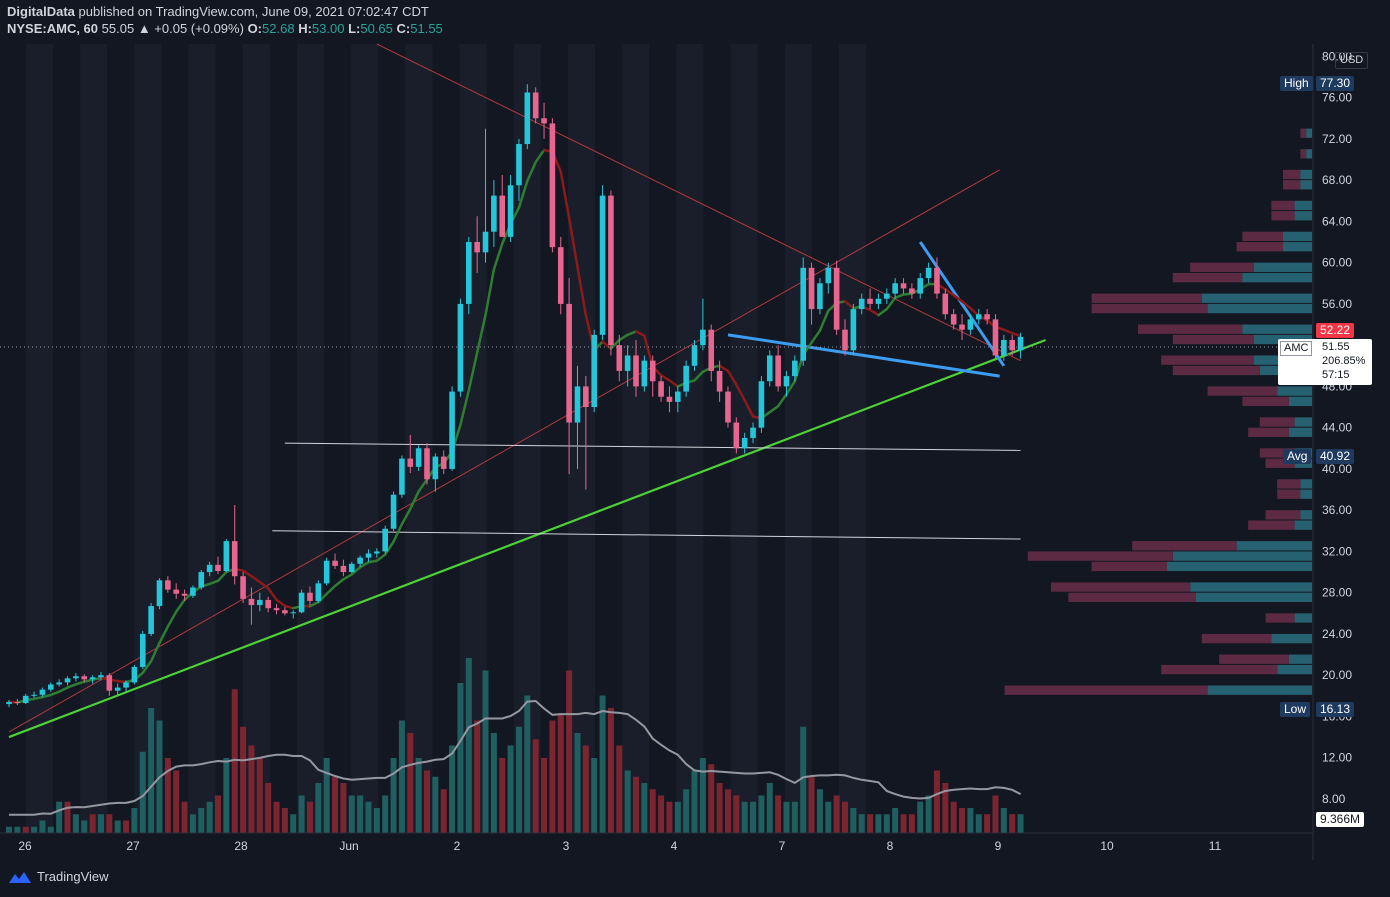 Image resolution: width=1390 pixels, height=897 pixels. I want to click on time-axis: 26 27 28 Jun 2 3 4 7 8 9 10 11, so click(619, 846).